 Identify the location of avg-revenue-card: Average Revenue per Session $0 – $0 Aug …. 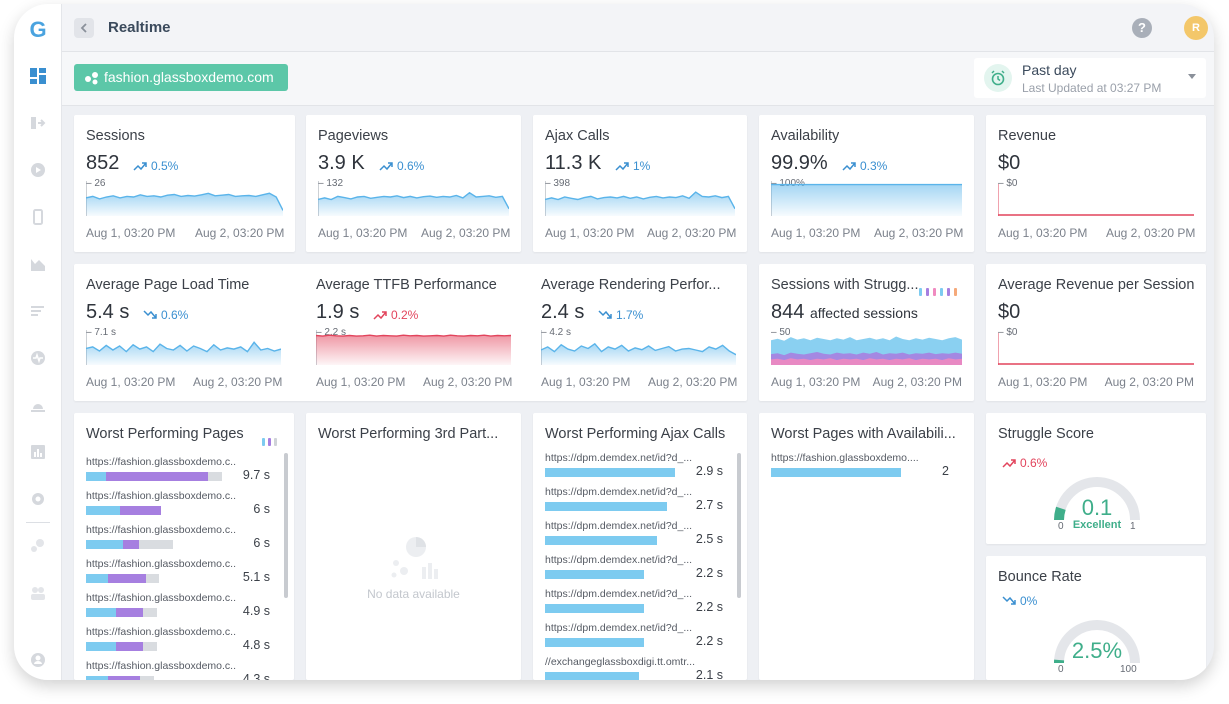
(1096, 332).